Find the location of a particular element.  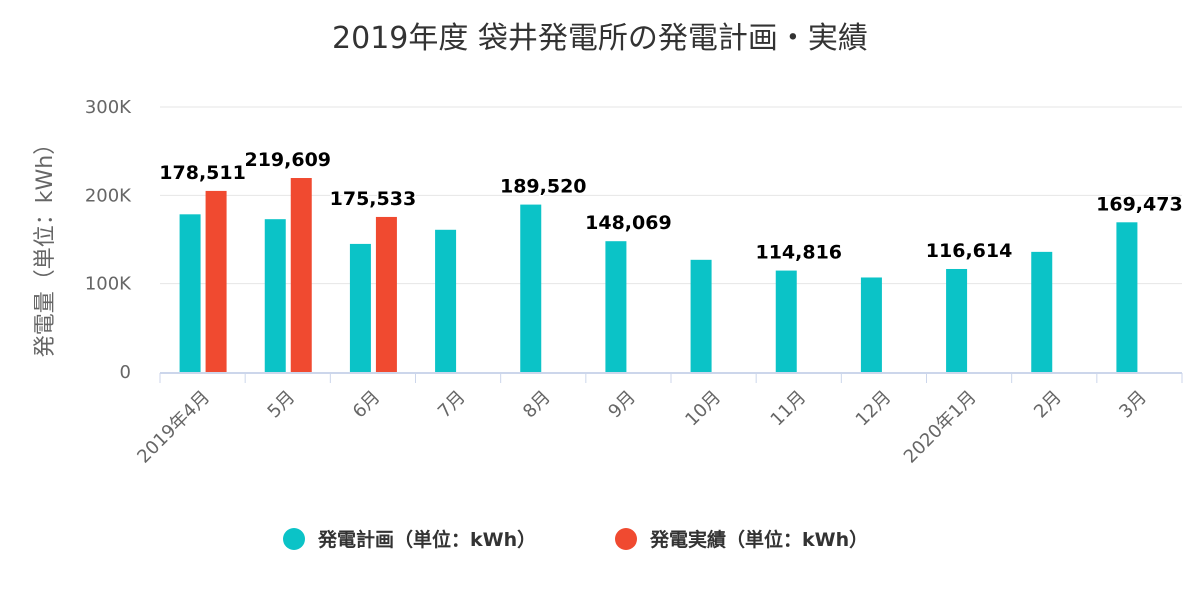

y-axis-label: 発電量（単位：kWh） is located at coordinates (45, 245).